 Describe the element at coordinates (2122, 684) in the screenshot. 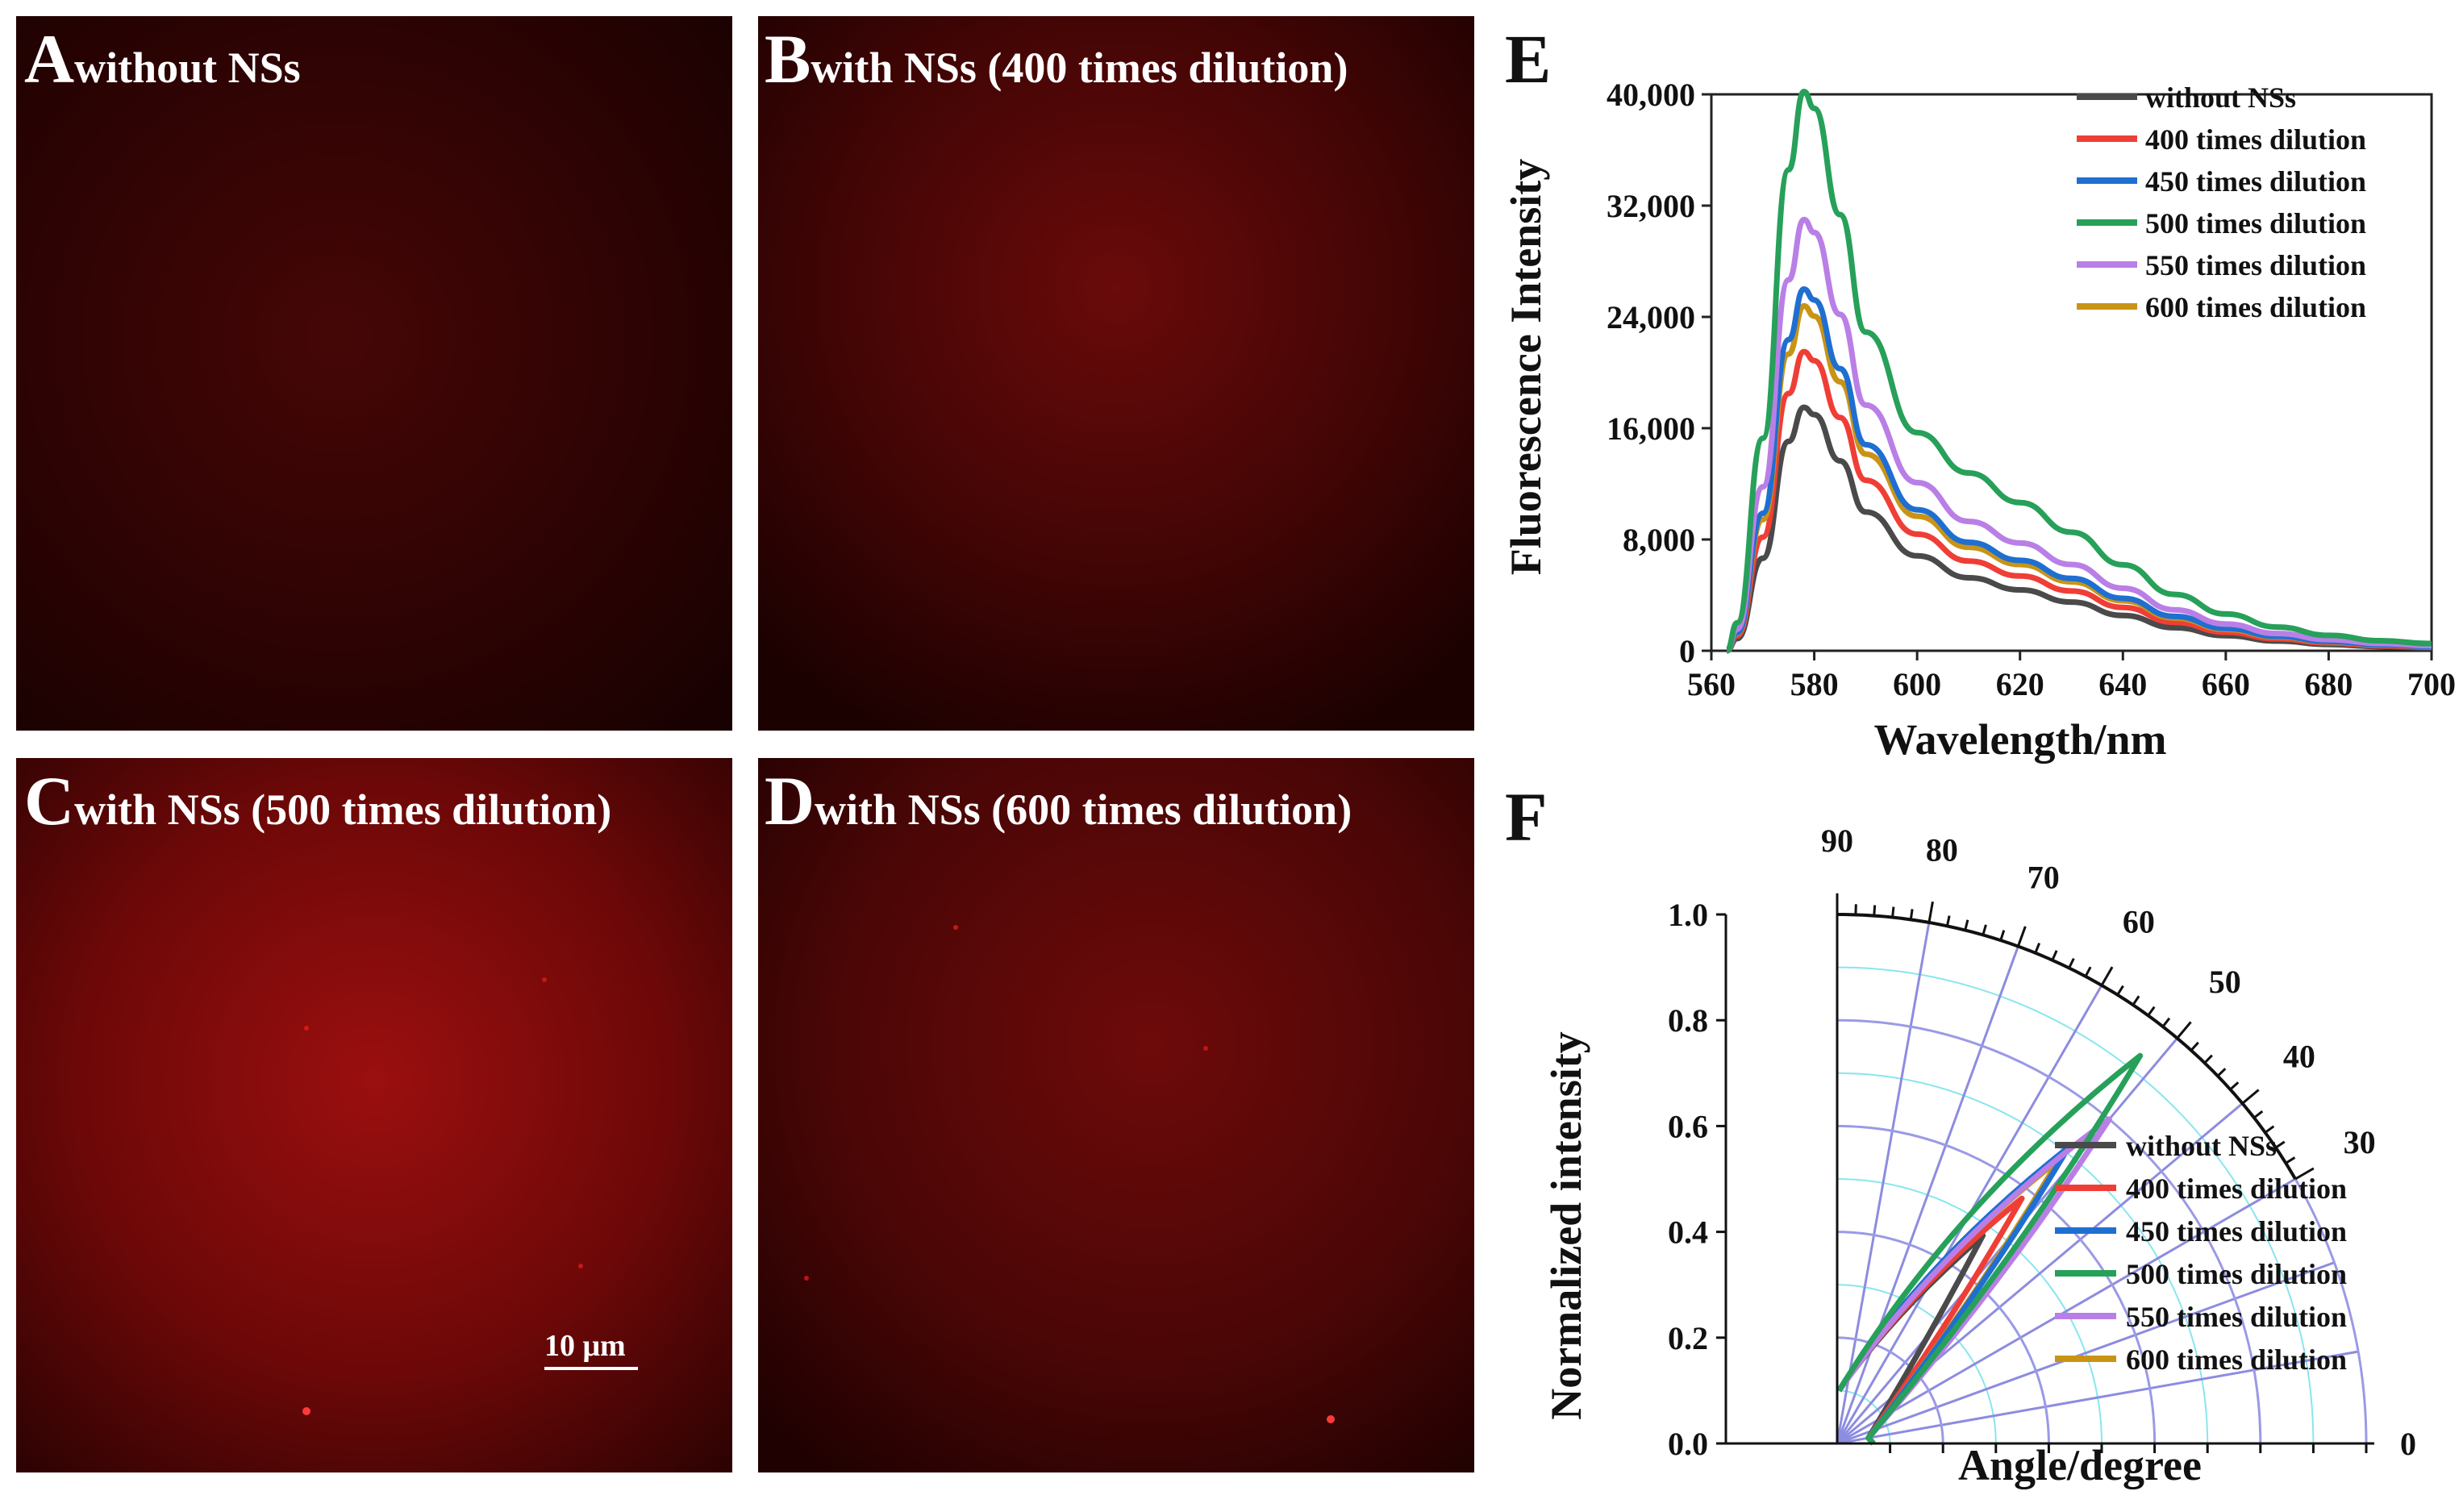

I see `x-tick-label: 640` at that location.